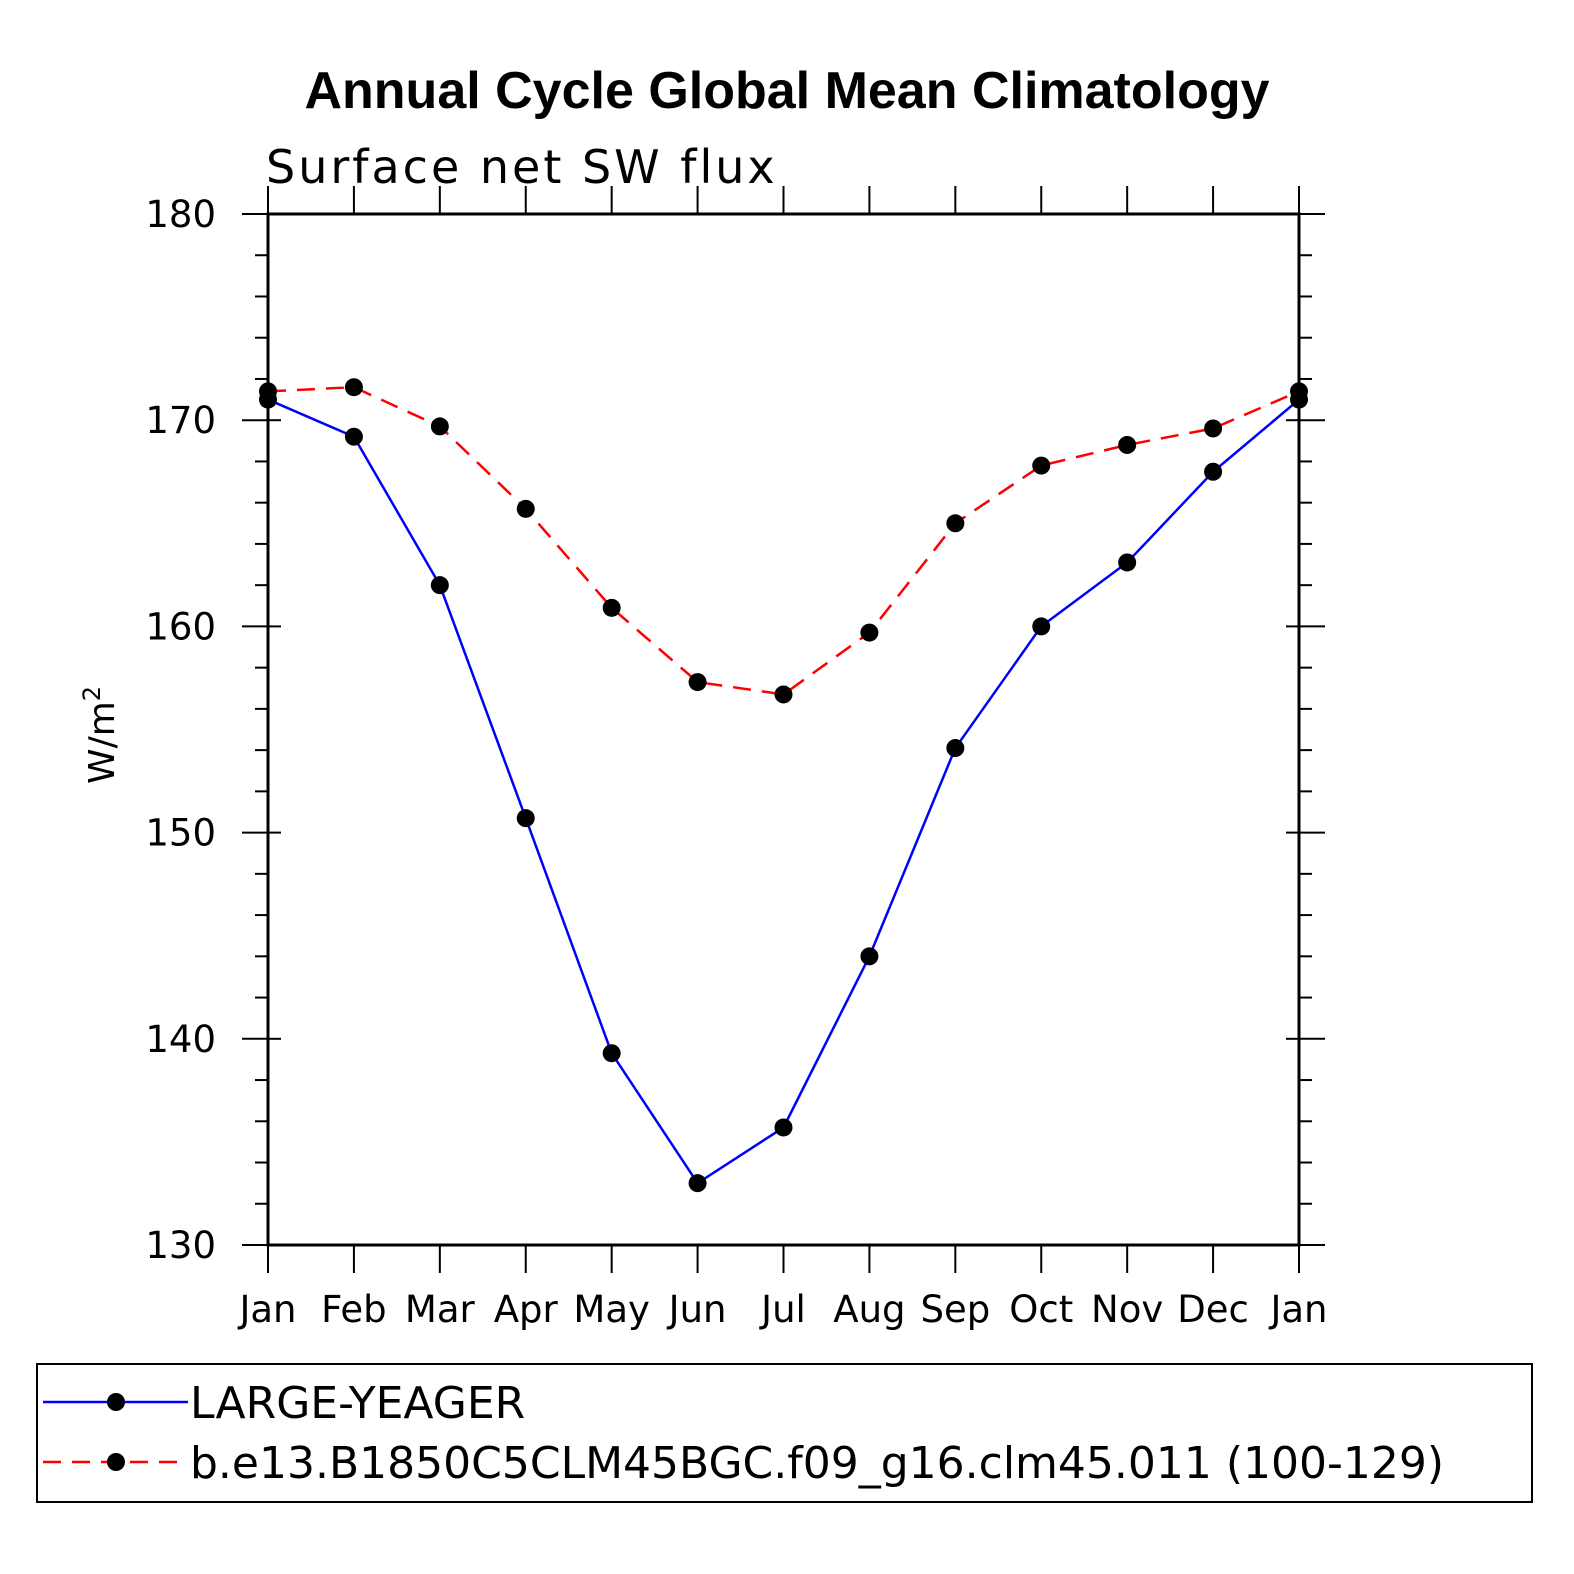  What do you see at coordinates (697, 1309) in the screenshot?
I see `x-tick-label: Jun` at bounding box center [697, 1309].